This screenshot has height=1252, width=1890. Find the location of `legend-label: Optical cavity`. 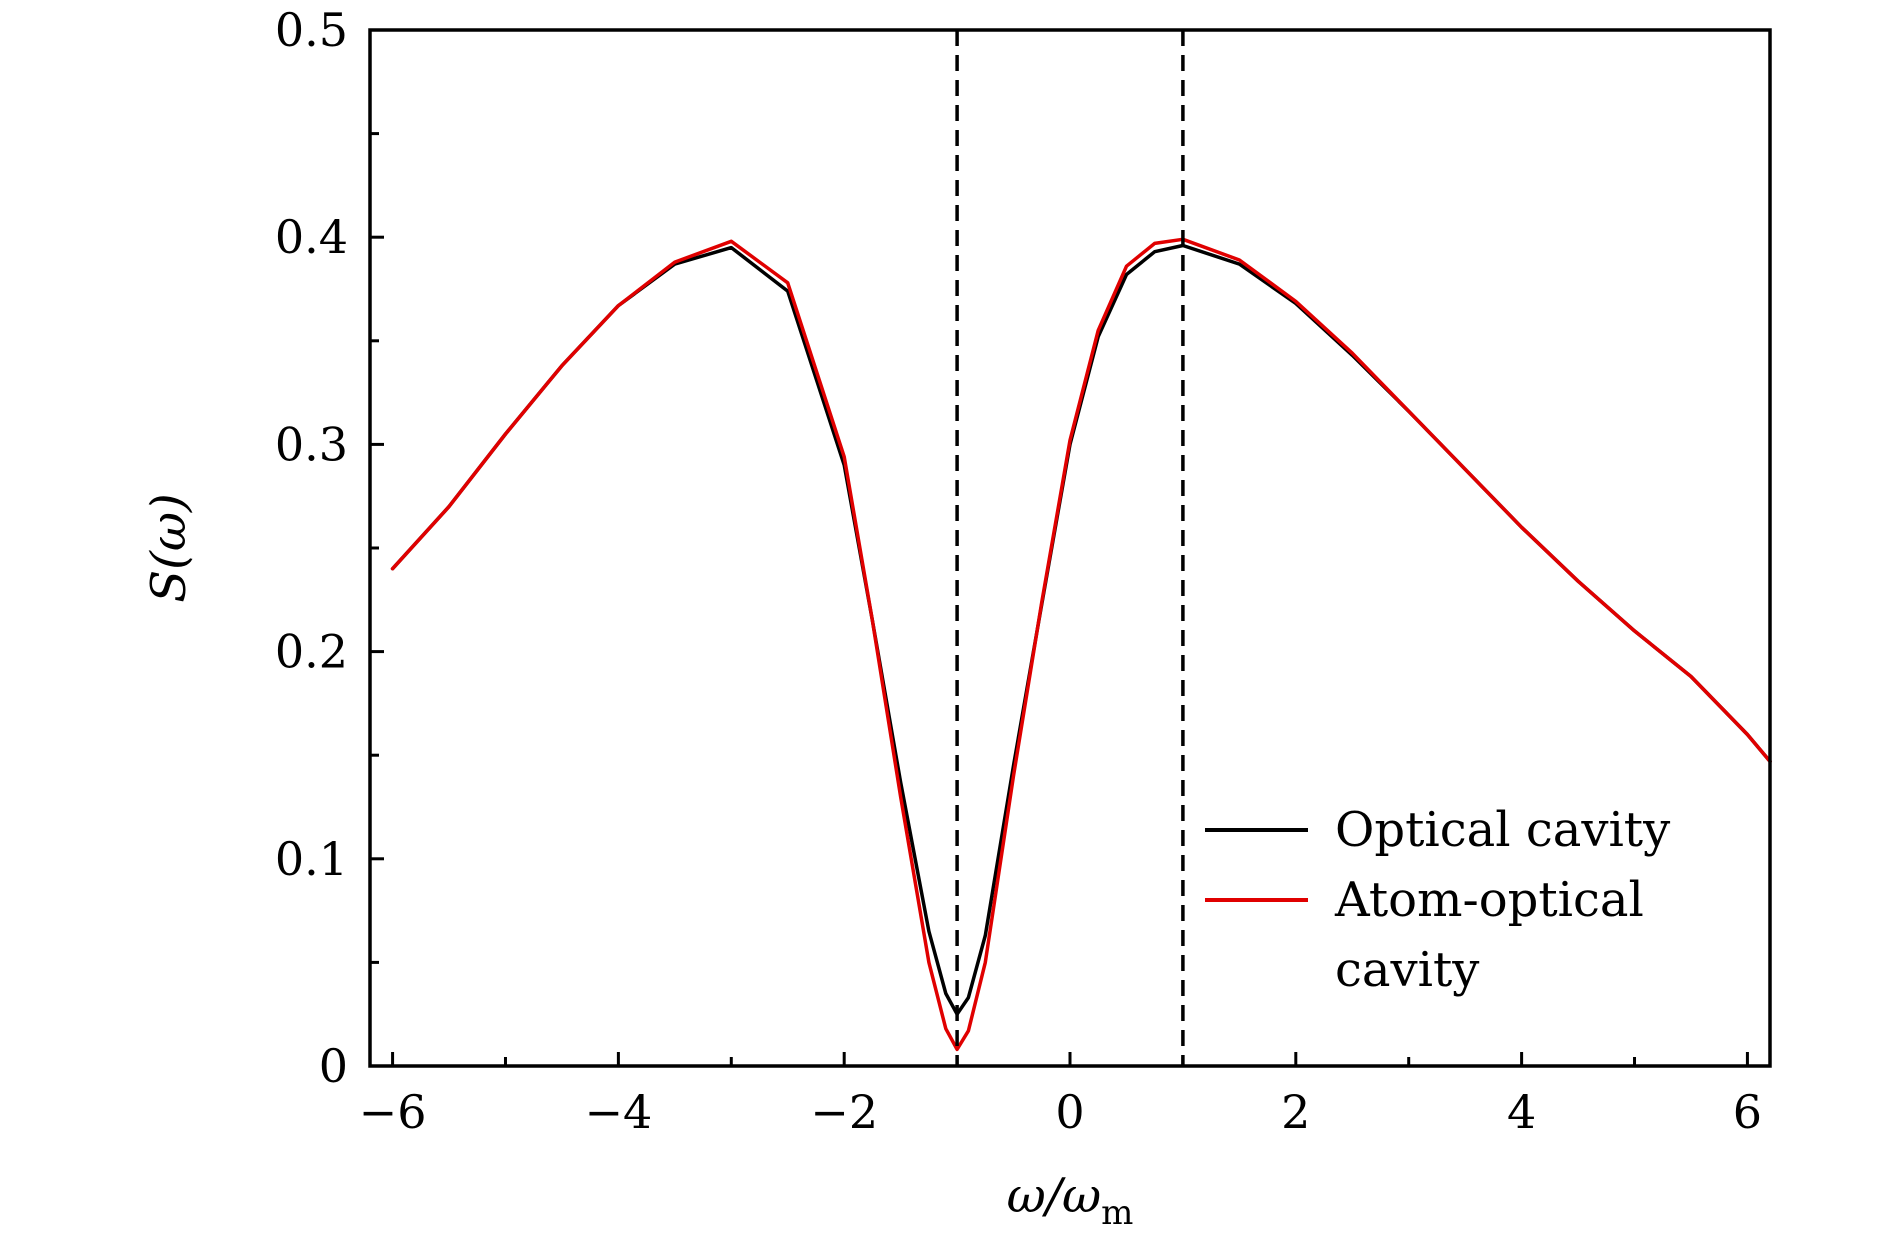

legend-label: Optical cavity is located at coordinates (1502, 830).